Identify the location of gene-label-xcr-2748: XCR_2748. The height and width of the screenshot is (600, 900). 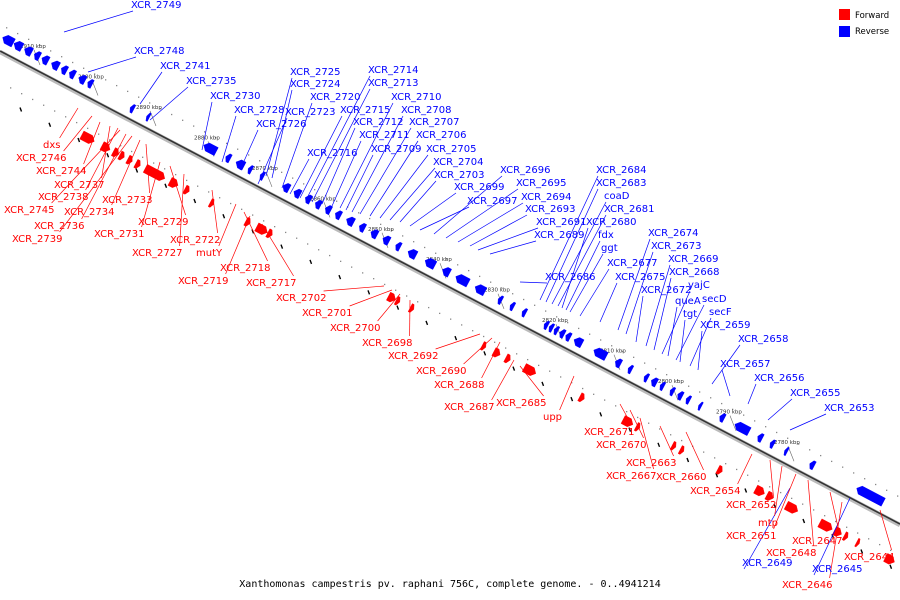
(159, 51).